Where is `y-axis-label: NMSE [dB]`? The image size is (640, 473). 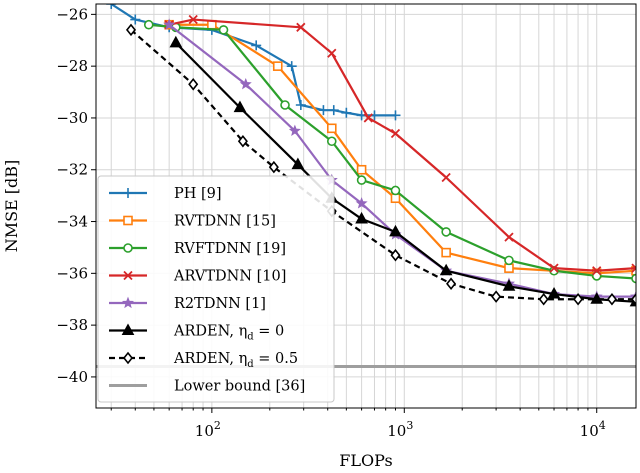 y-axis-label: NMSE [dB] is located at coordinates (11, 206).